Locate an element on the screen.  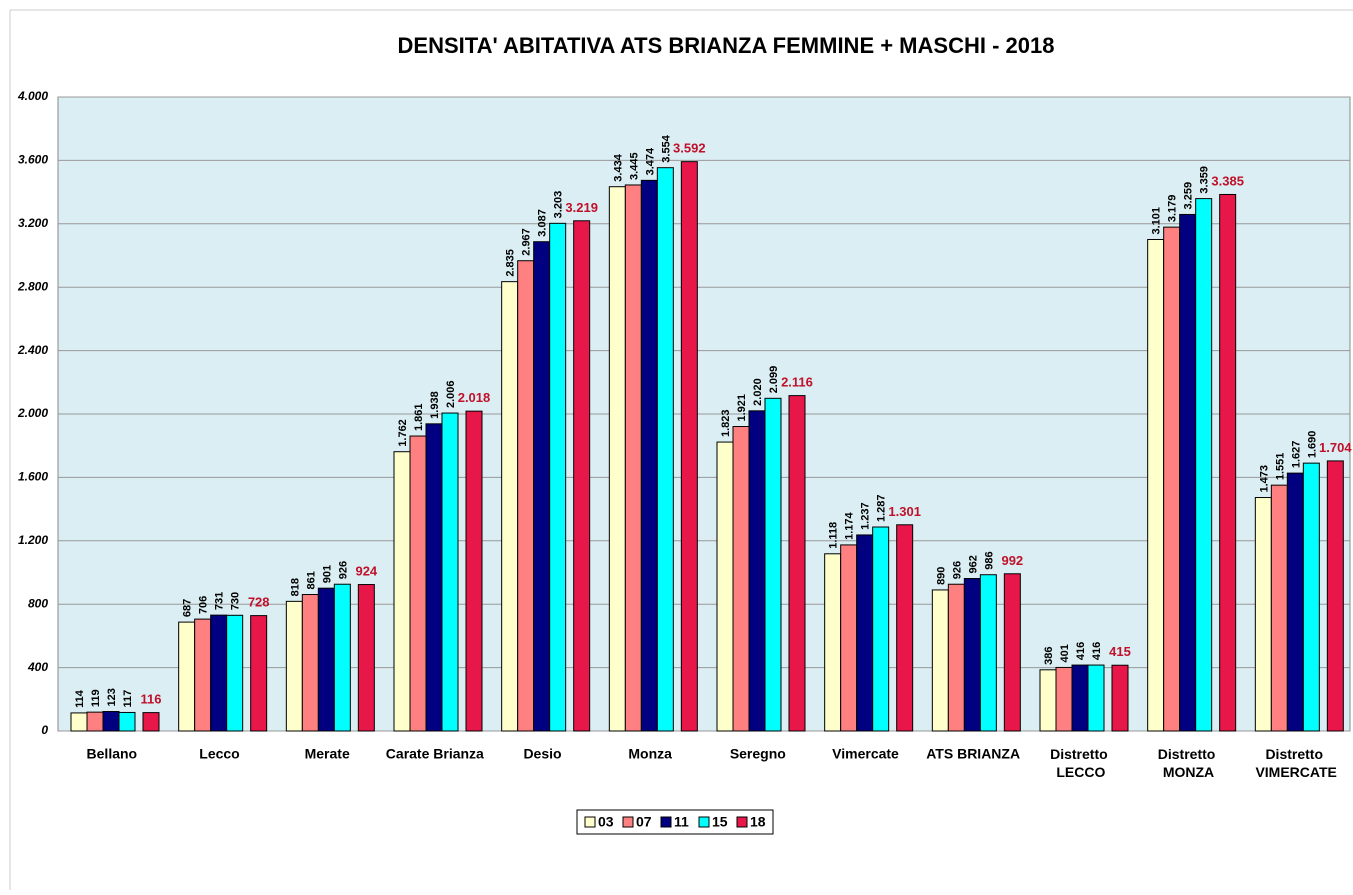
data-label: 3.434 is located at coordinates (618, 167).